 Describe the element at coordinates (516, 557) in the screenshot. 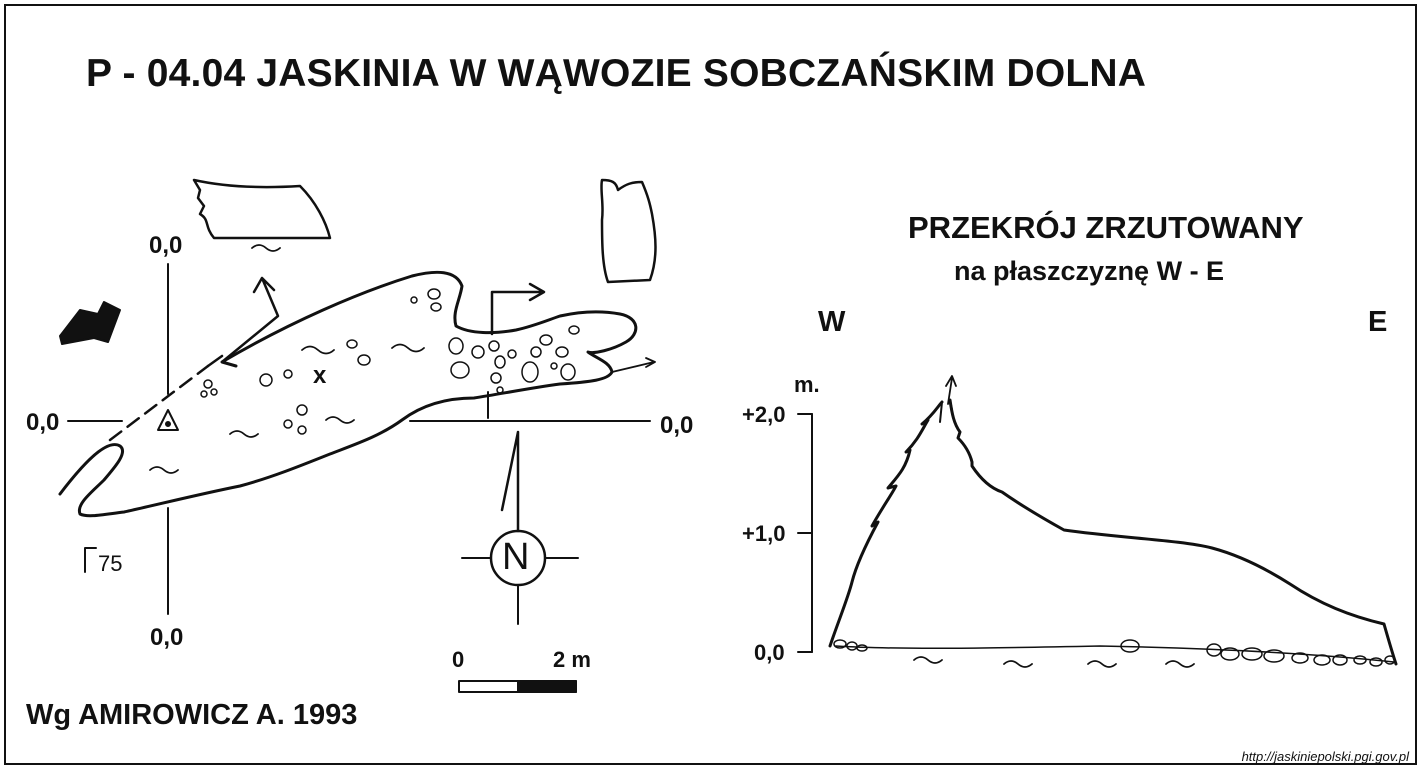

I see `north-label: N` at that location.